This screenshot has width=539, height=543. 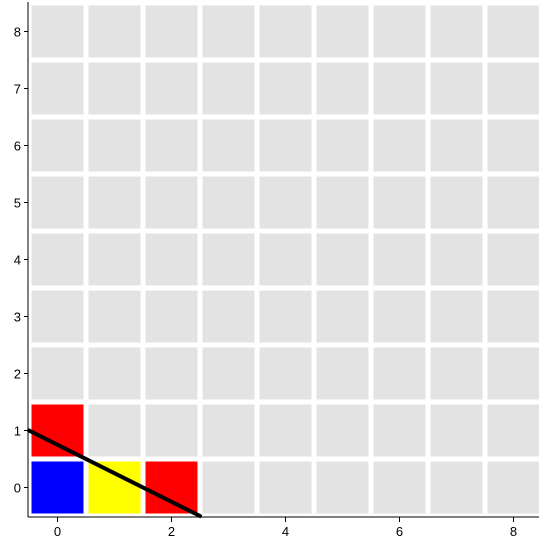 I want to click on x-tick-label: 2, so click(x=171, y=531).